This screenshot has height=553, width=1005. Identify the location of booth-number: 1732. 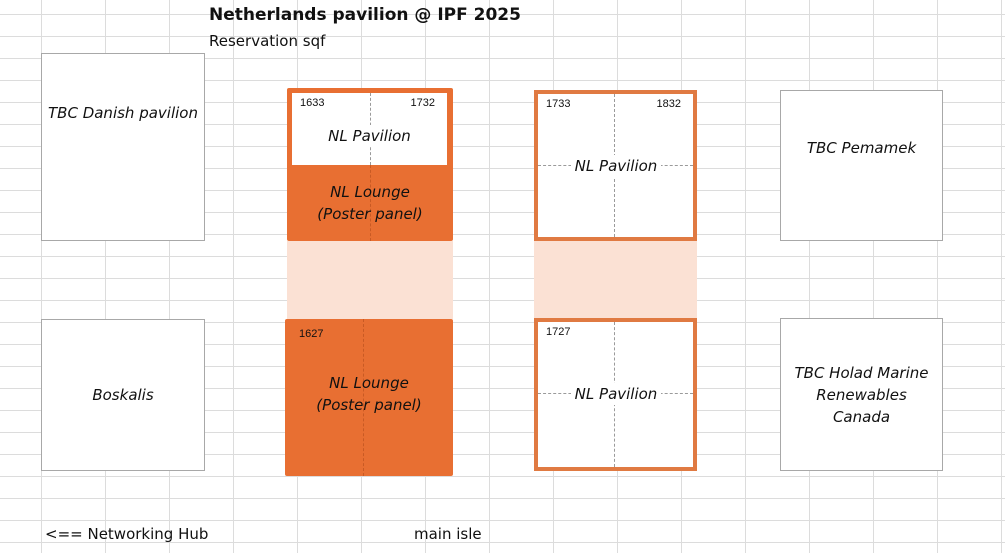
(422, 103).